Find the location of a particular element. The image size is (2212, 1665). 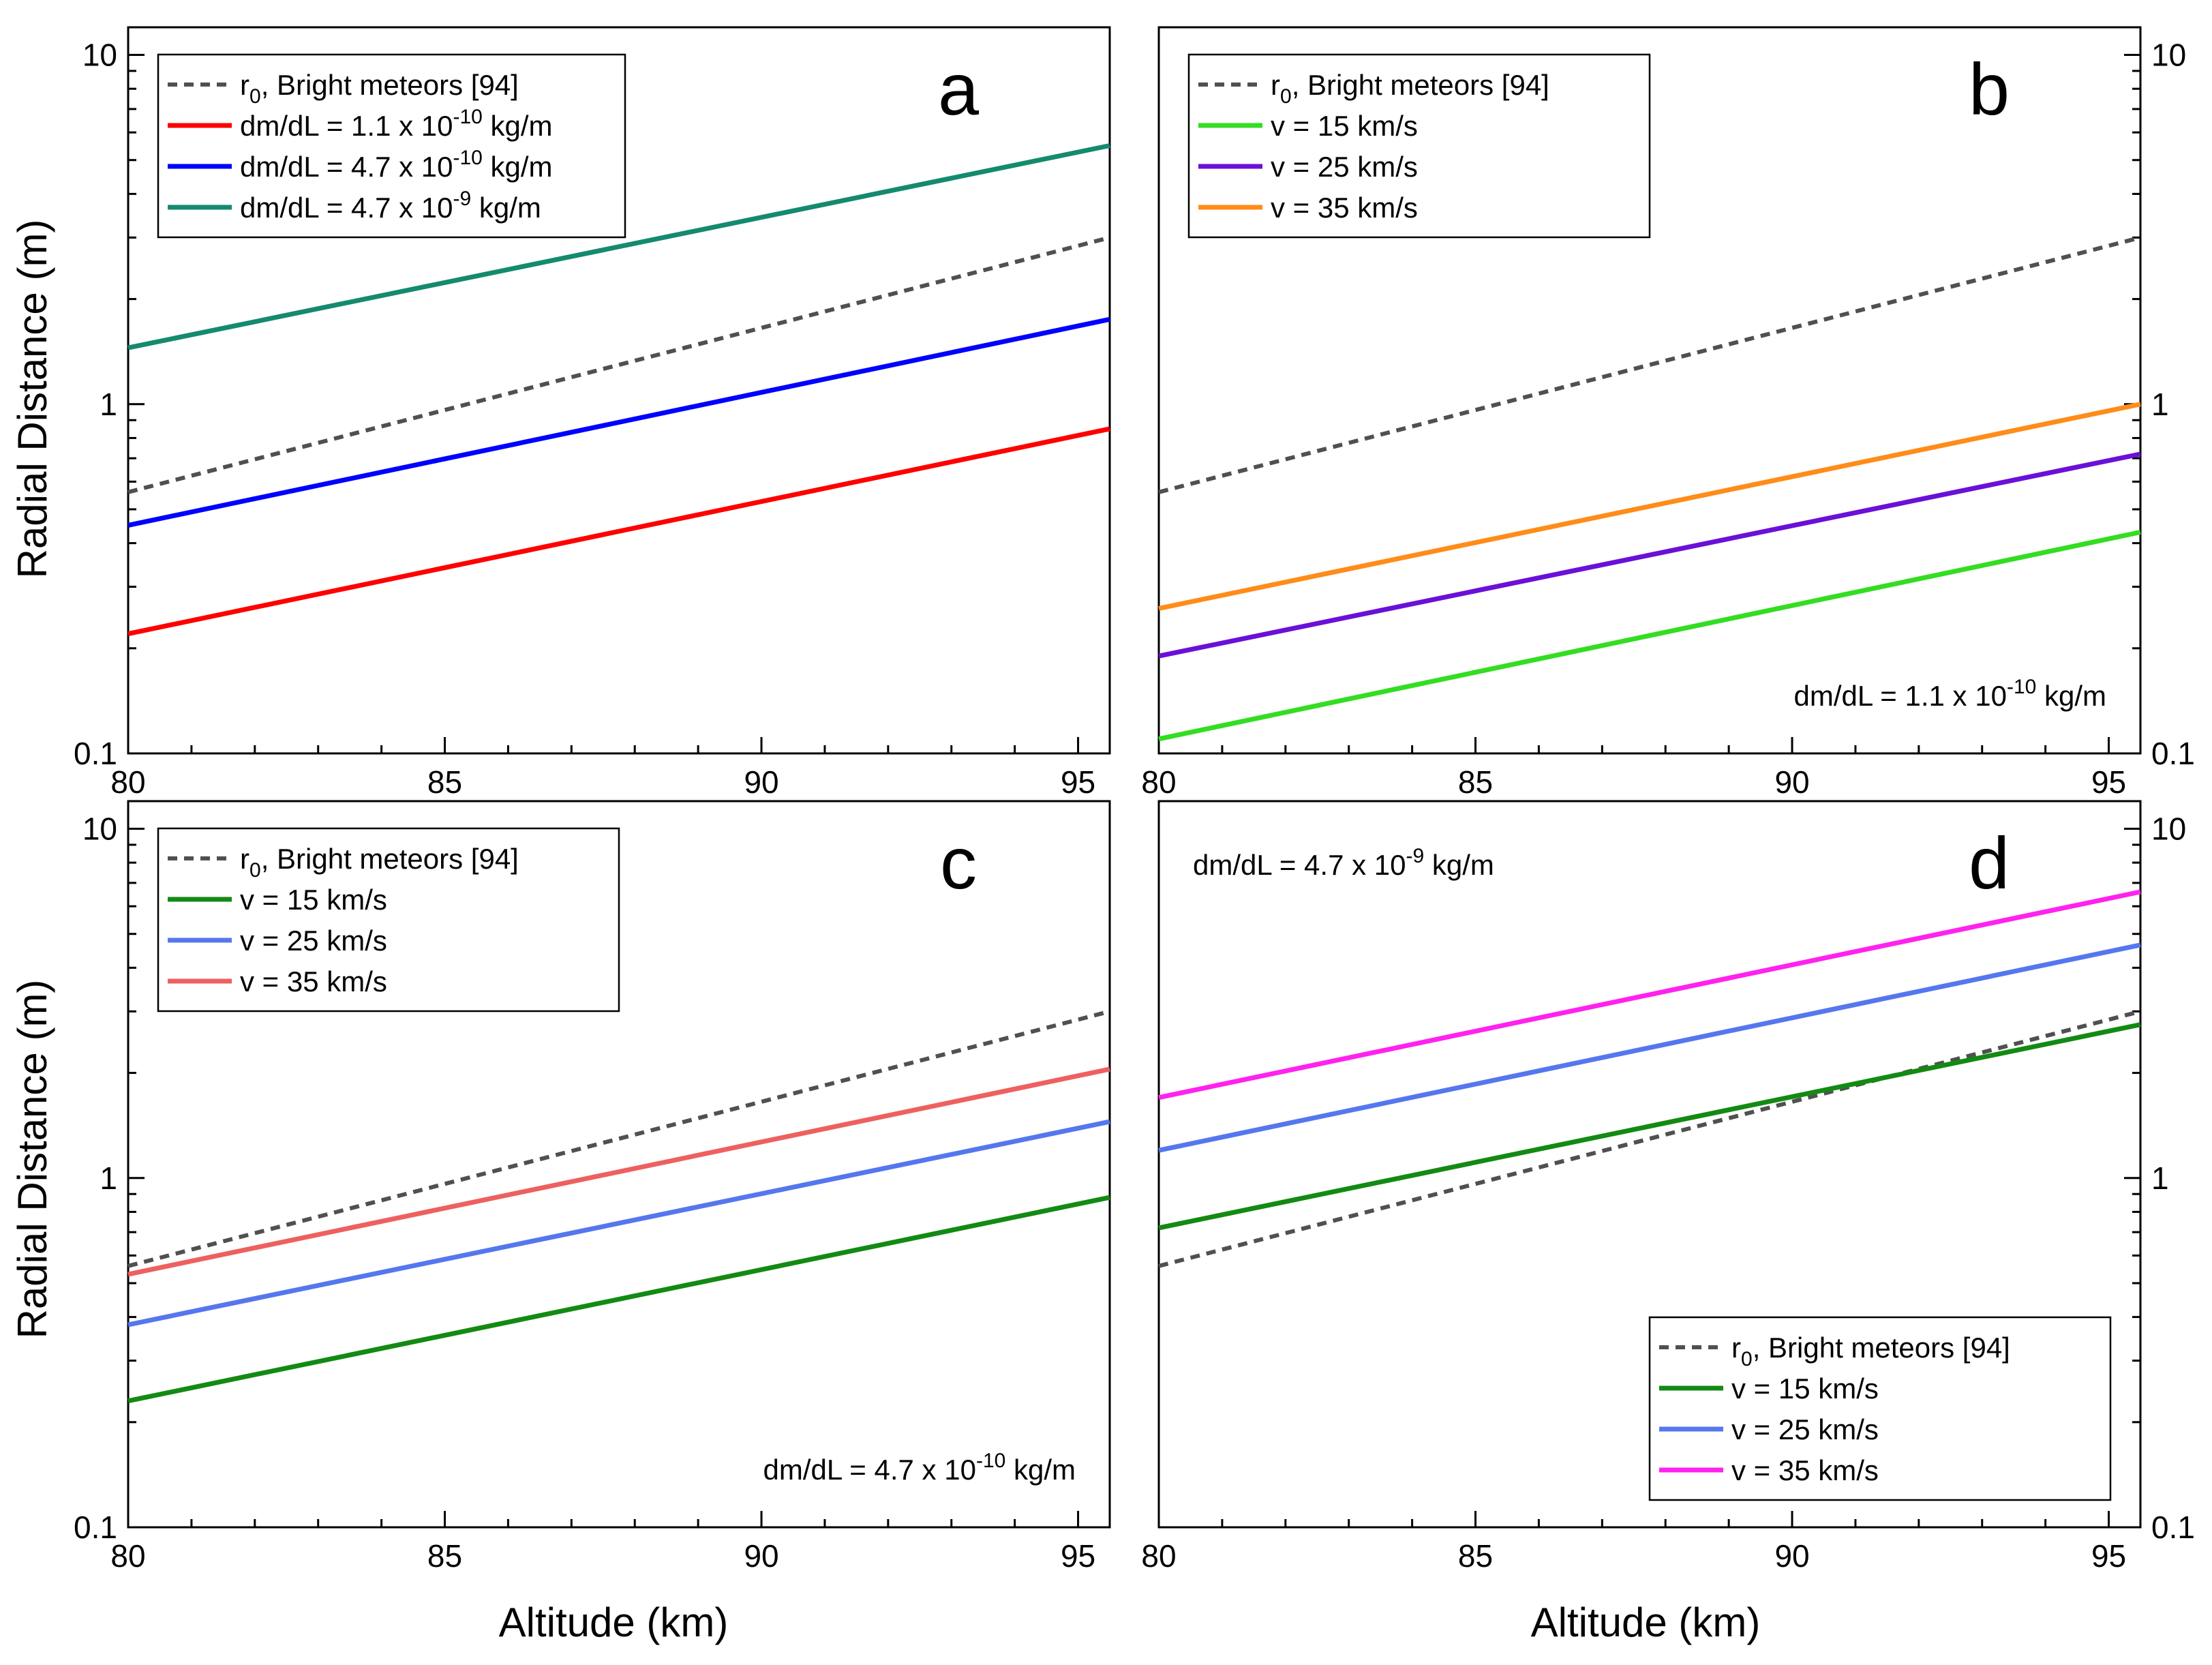

panel-letter: c is located at coordinates (958, 863).